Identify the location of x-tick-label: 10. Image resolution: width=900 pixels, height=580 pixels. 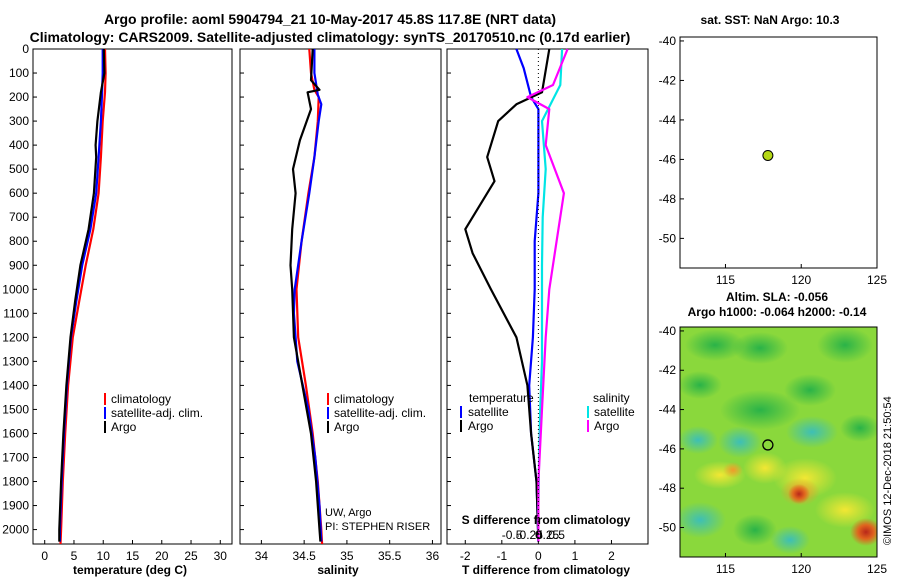
(104, 556).